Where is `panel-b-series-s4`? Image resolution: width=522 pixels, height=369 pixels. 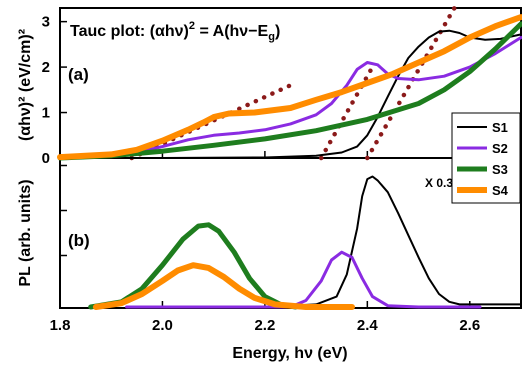 panel-b-series-s4 is located at coordinates (223, 286).